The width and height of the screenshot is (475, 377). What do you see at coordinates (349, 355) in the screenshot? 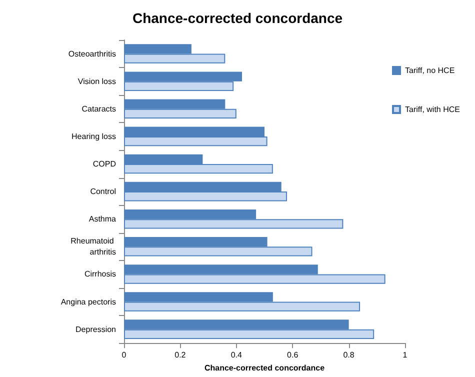
I see `x-tick-label: 0.8` at bounding box center [349, 355].